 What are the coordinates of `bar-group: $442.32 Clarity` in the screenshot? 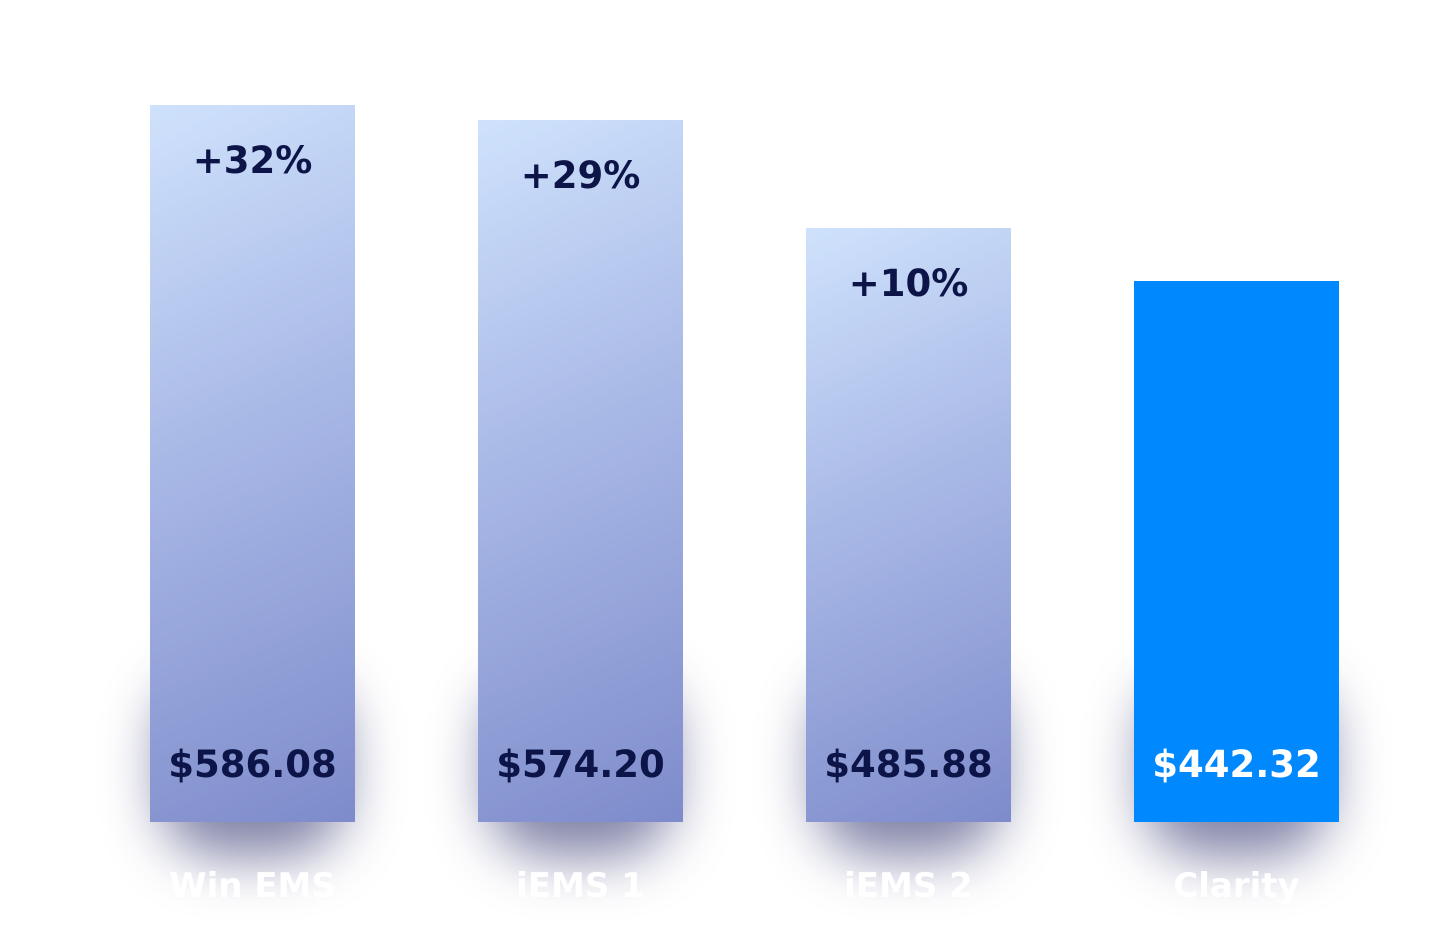 It's located at (1236, 593).